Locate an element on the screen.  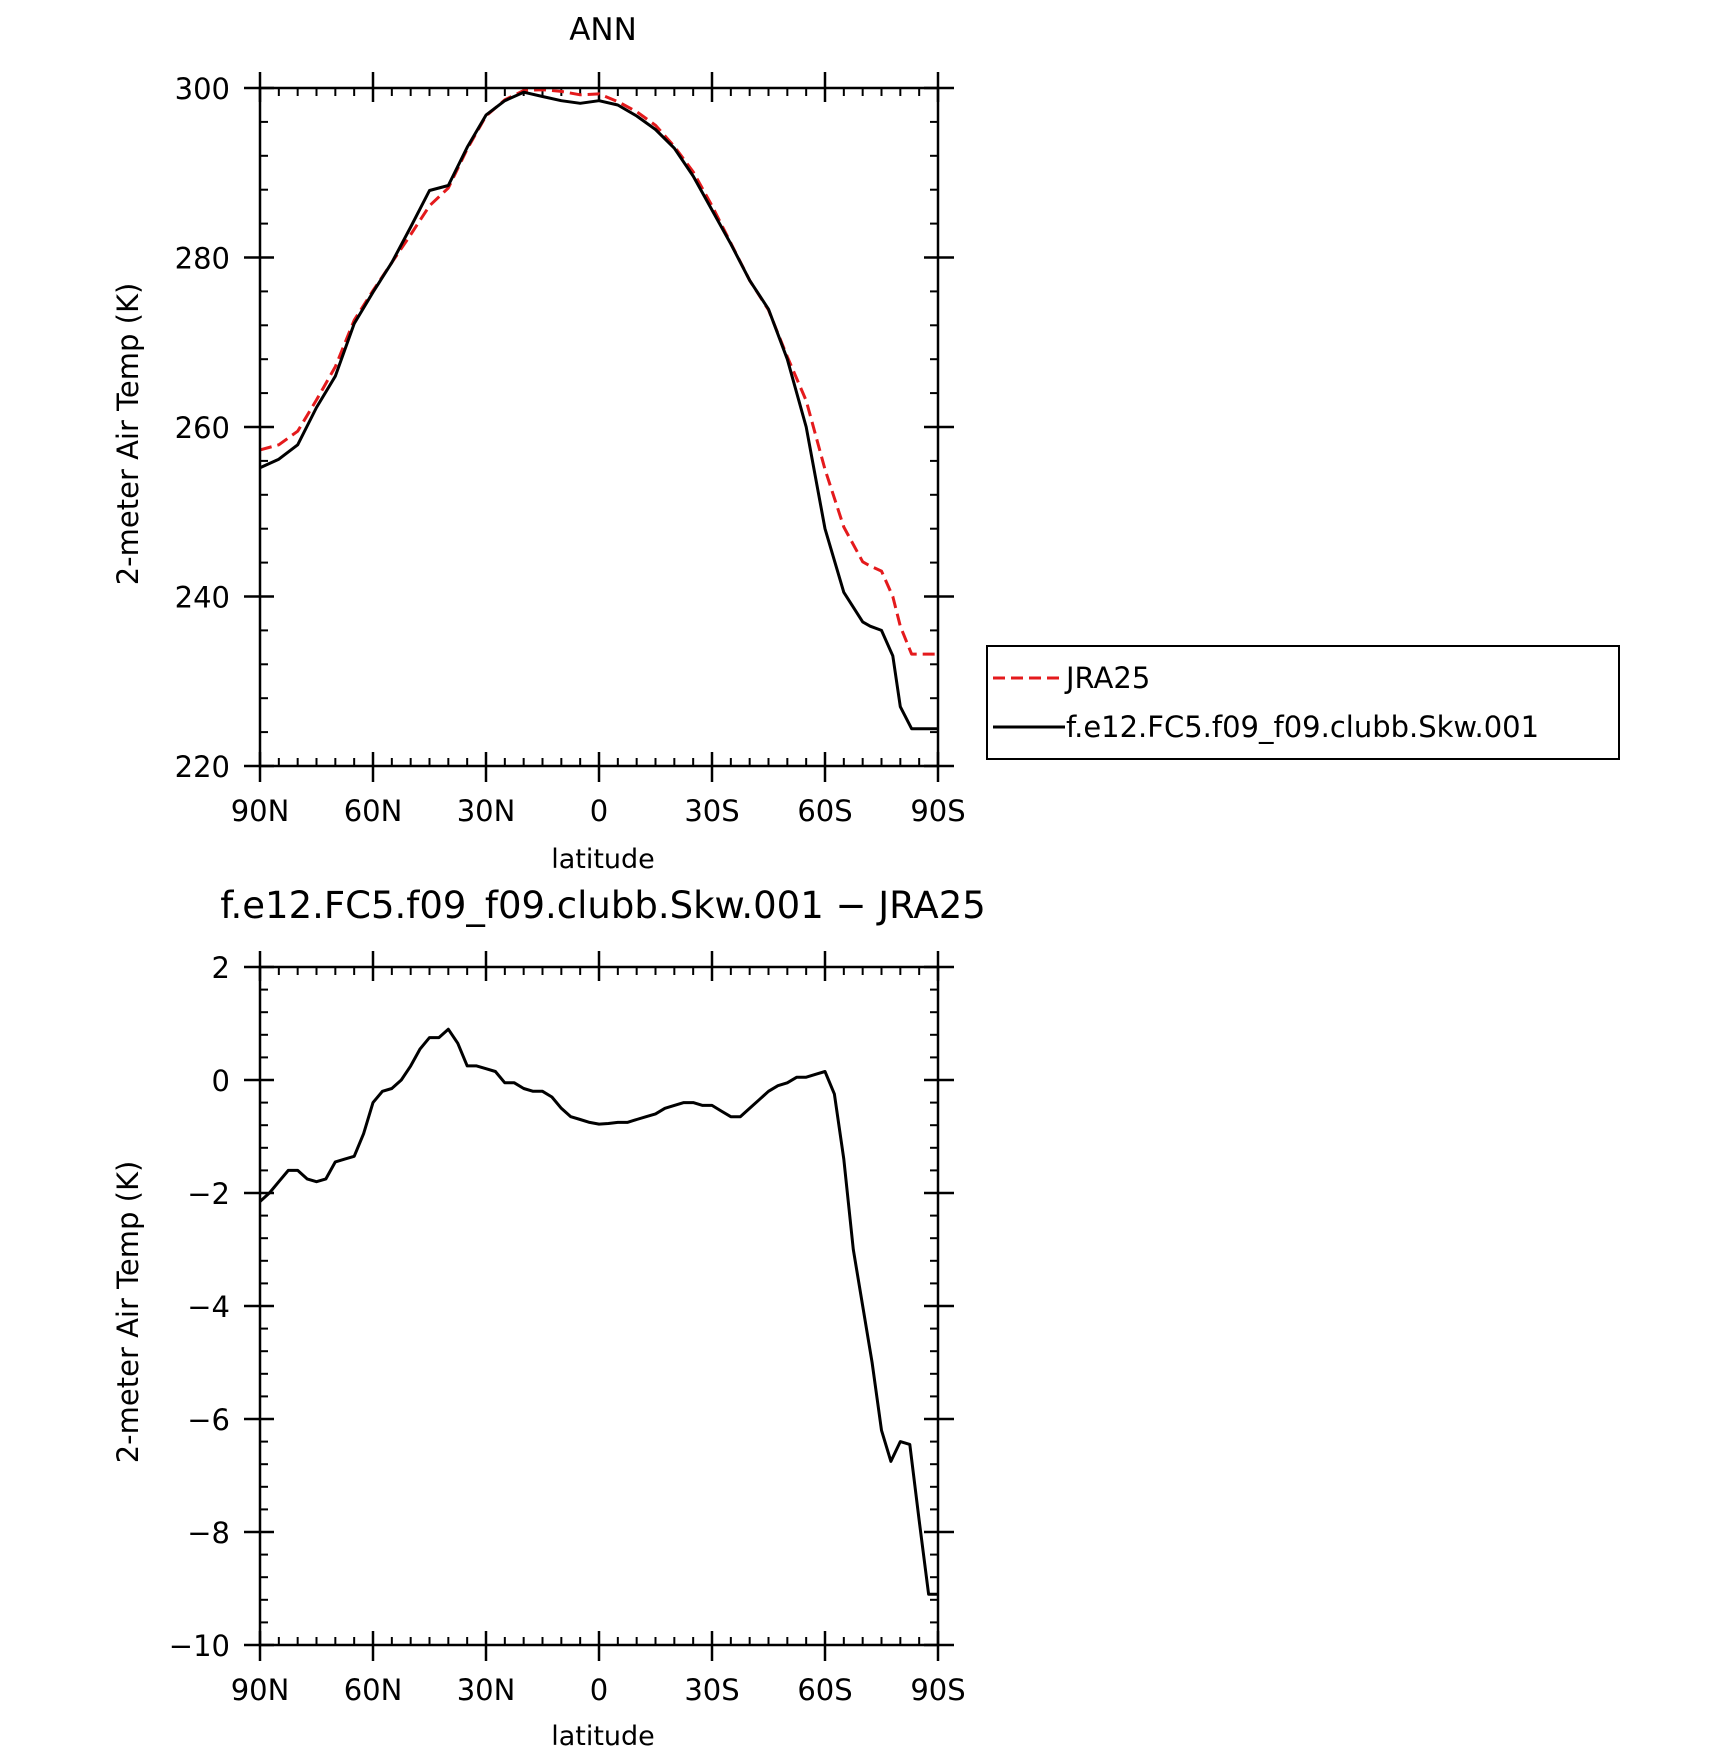
bottom-x-tick-label: 90S is located at coordinates (937, 1690).